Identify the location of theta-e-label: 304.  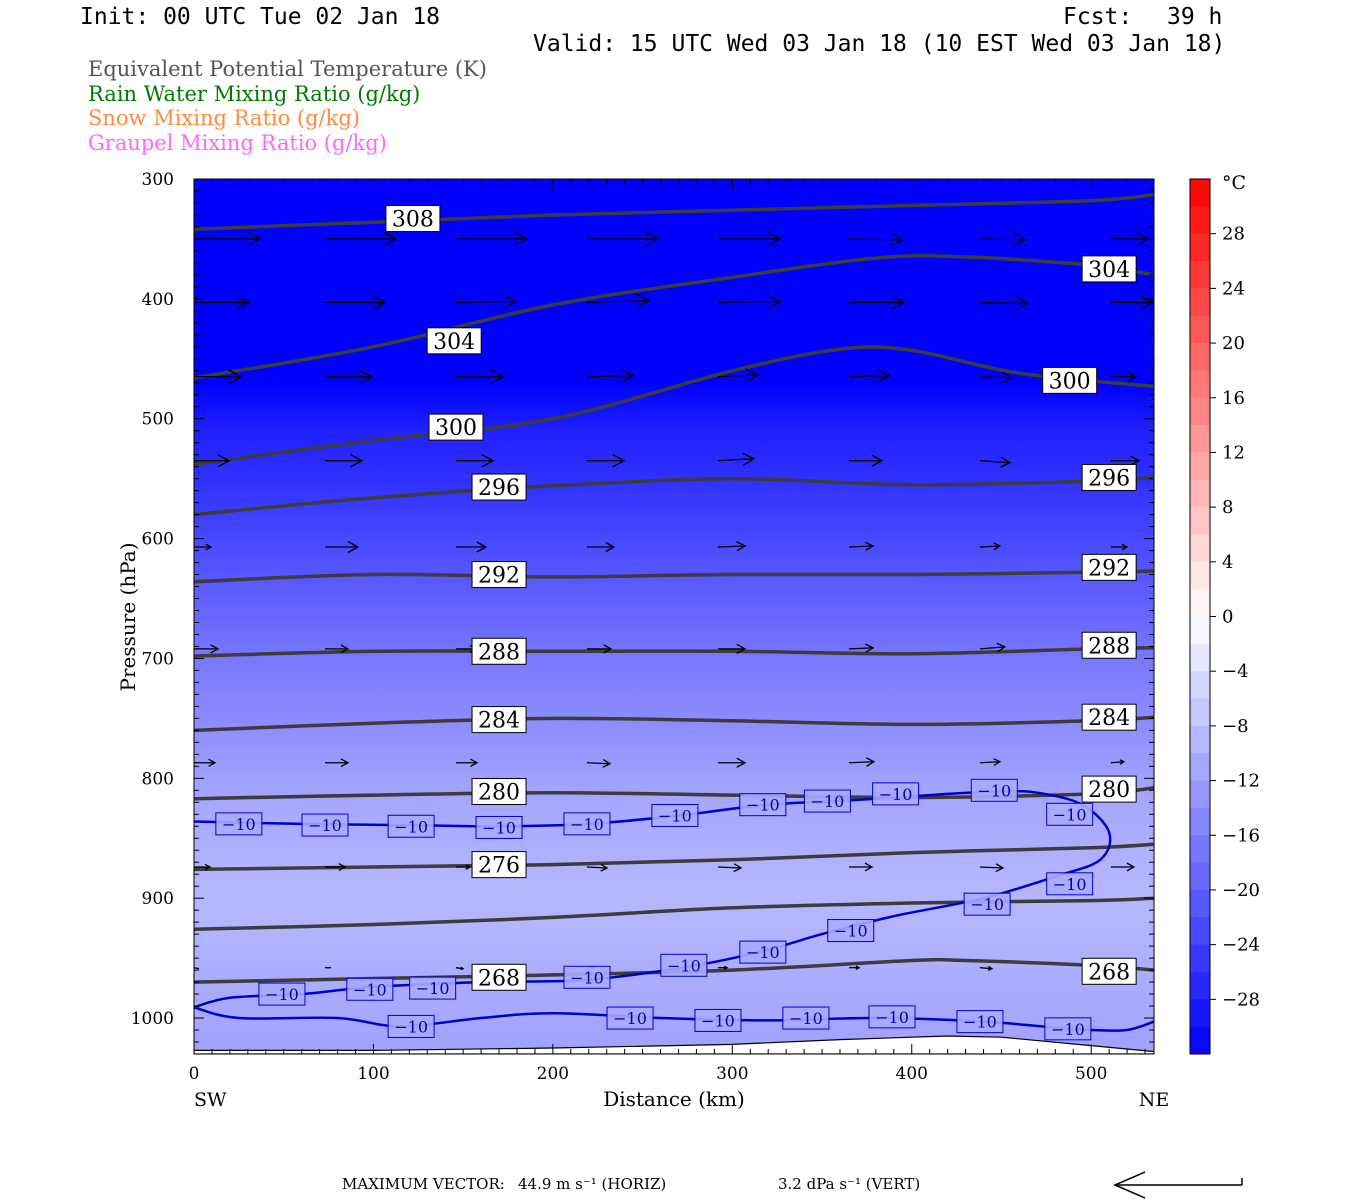
(454, 341).